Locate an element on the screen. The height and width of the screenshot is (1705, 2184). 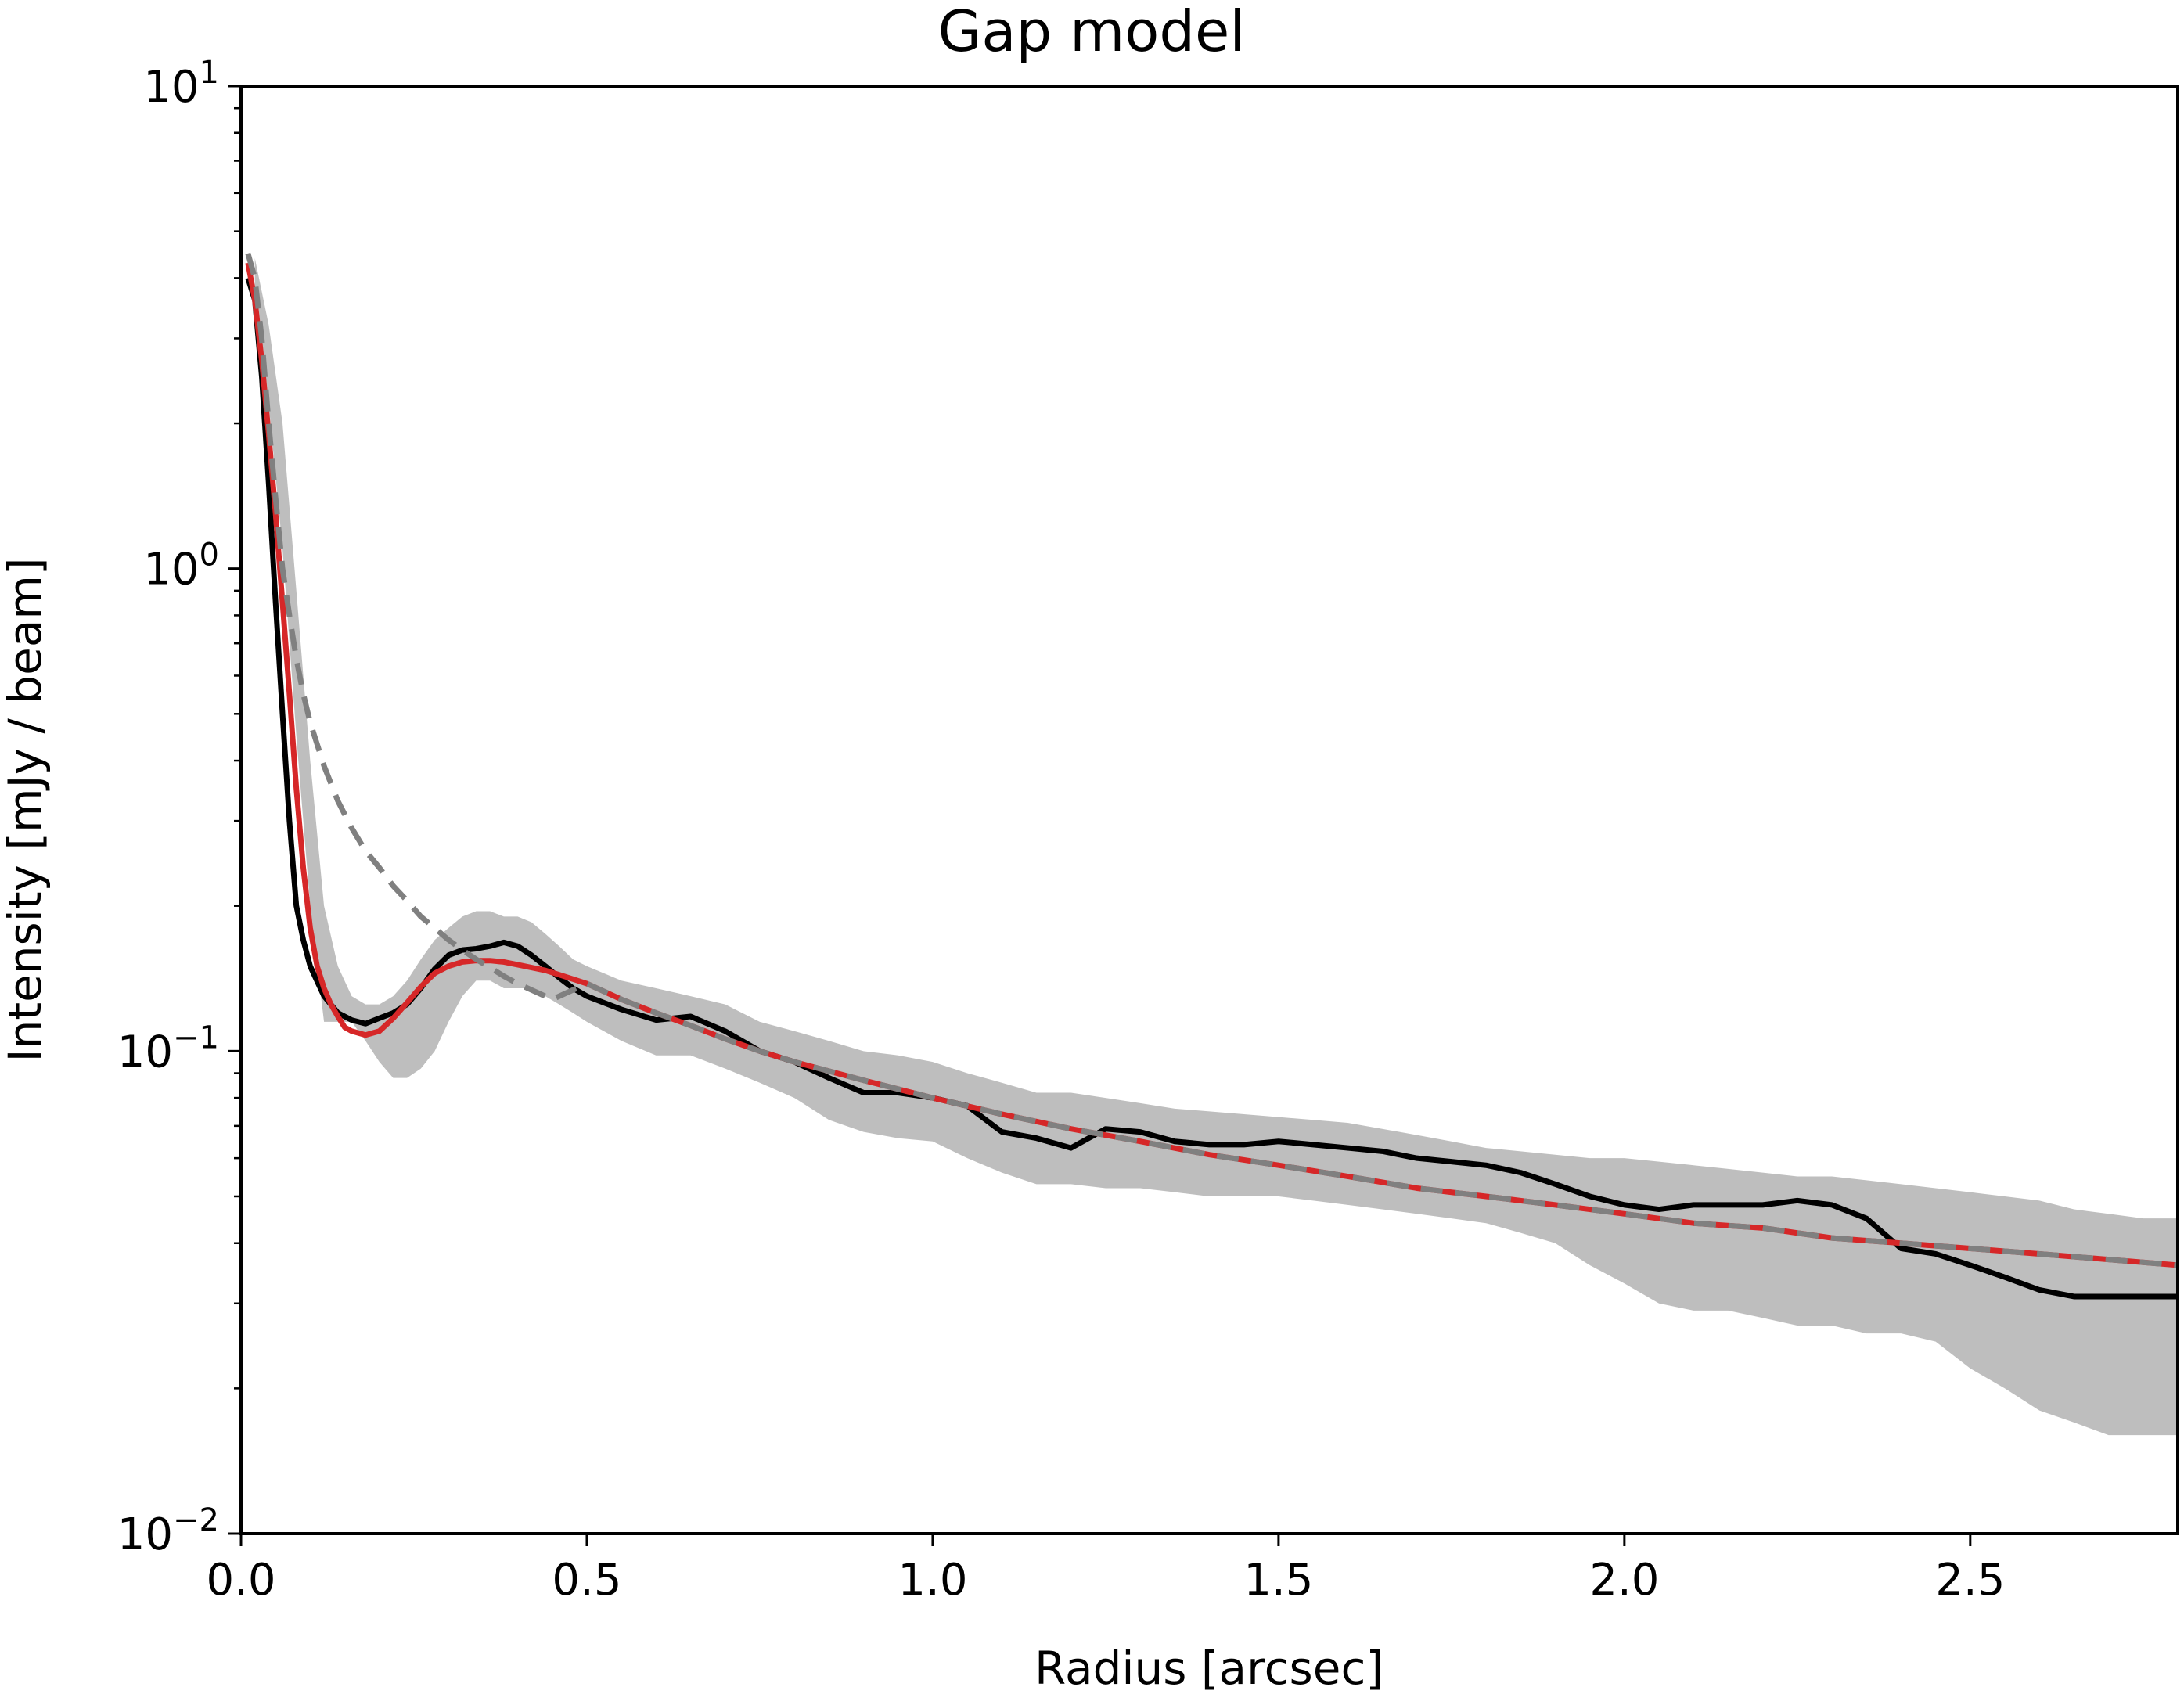
y-tick-label: 10¹ is located at coordinates (181, 84).